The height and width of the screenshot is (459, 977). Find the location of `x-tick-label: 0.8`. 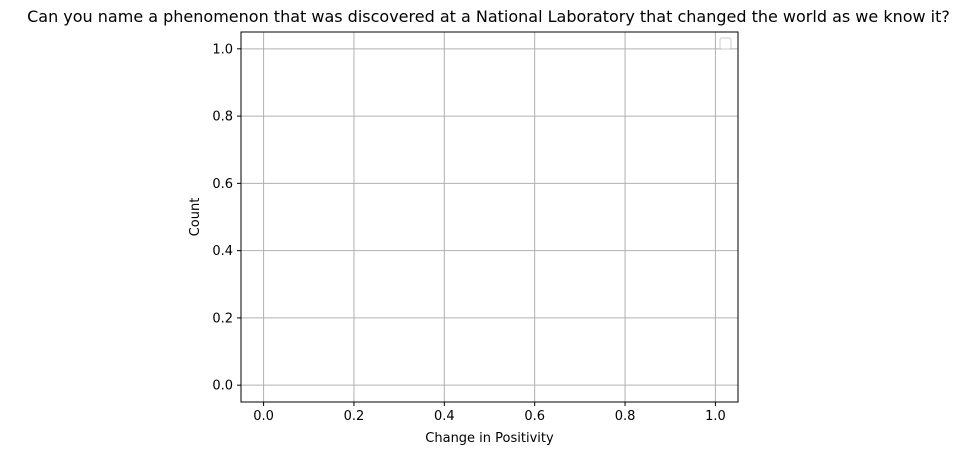

x-tick-label: 0.8 is located at coordinates (625, 416).